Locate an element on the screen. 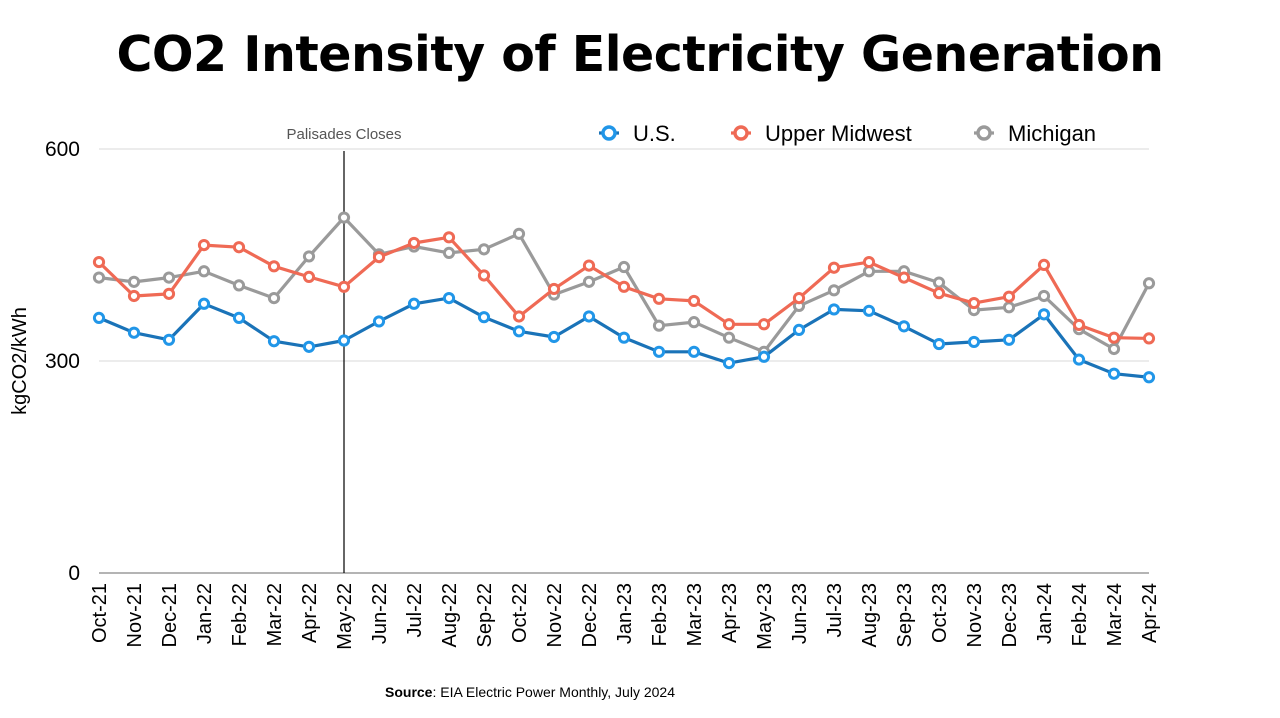 The height and width of the screenshot is (718, 1280). x-tick-label: Oct-21 is located at coordinates (100, 613).